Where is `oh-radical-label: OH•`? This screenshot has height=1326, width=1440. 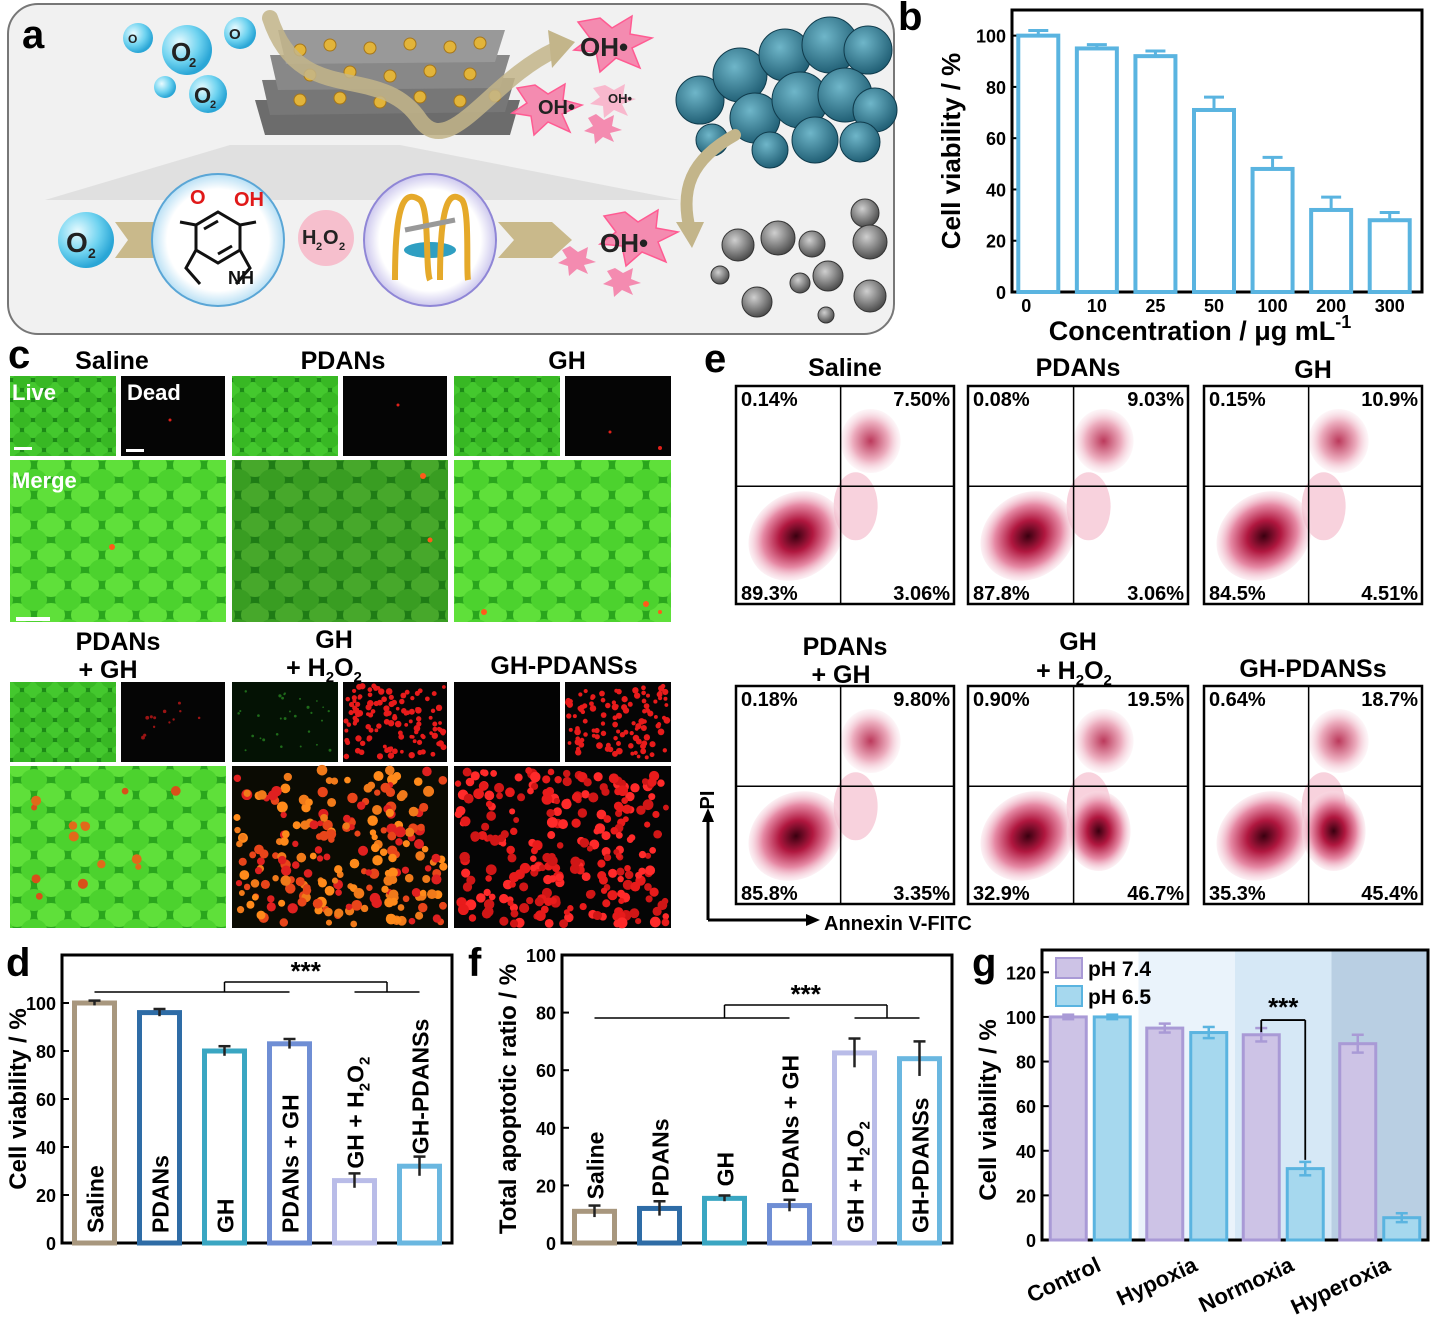
oh-radical-label: OH• is located at coordinates (604, 47).